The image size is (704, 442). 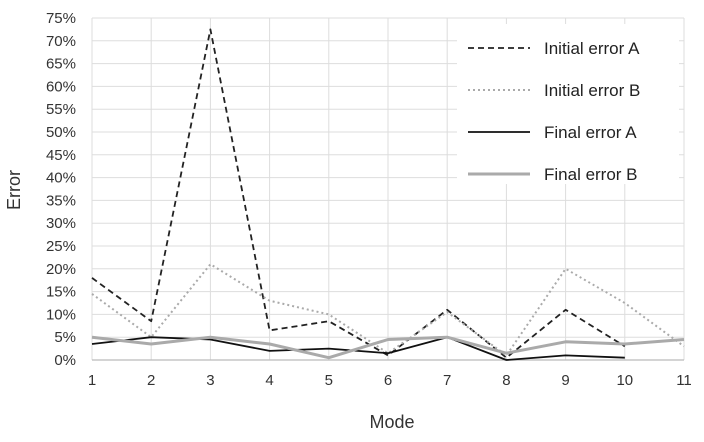 I want to click on legend-label: Final error A, so click(x=590, y=132).